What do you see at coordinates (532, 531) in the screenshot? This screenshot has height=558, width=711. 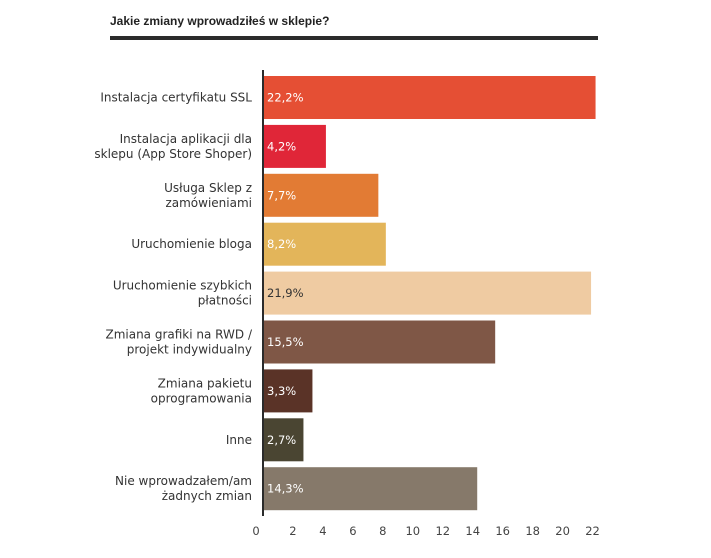 I see `x-tick-label: 18` at bounding box center [532, 531].